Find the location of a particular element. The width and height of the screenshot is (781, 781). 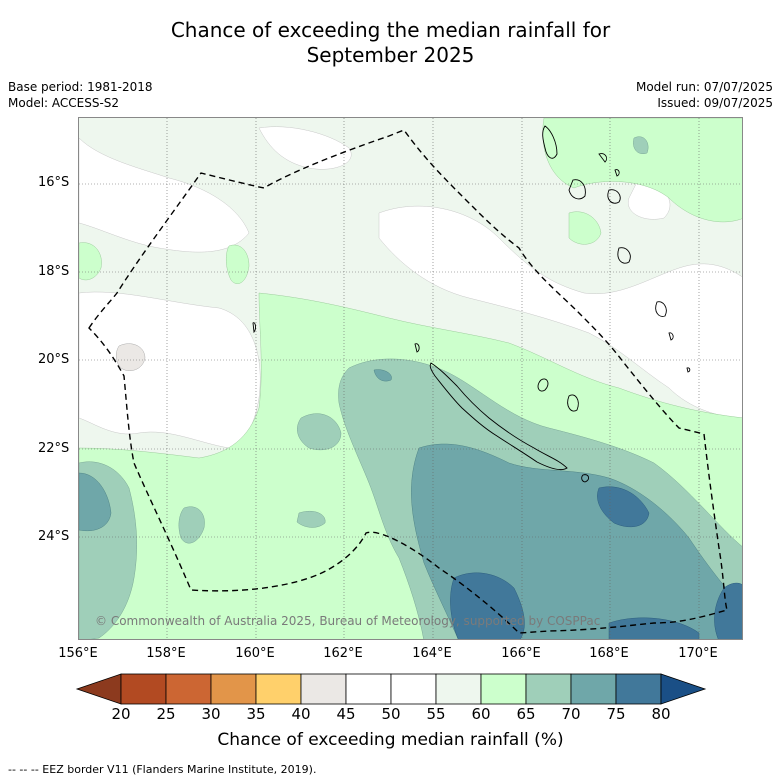

lon-label-158e: 158°E is located at coordinates (166, 653).